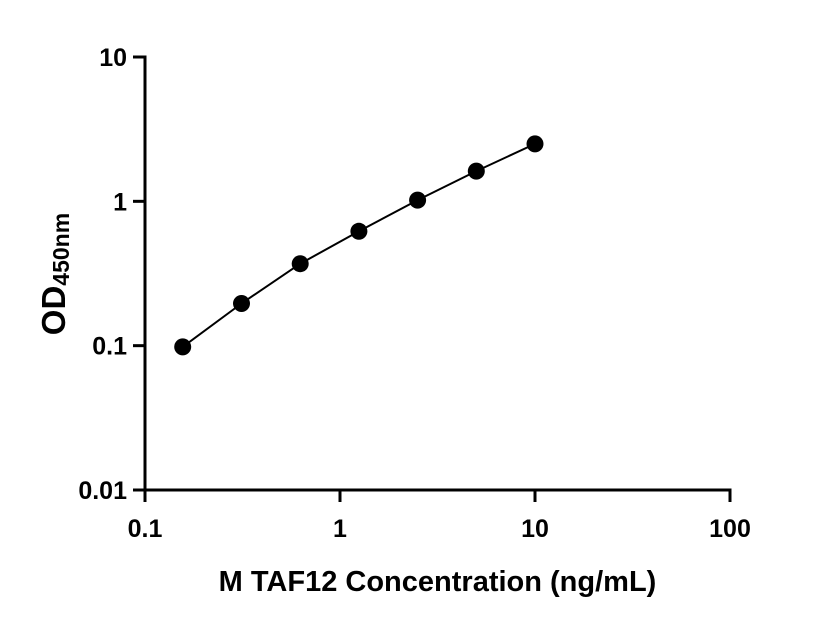 The image size is (816, 640). Describe the element at coordinates (113, 58) in the screenshot. I see `y-tick-label: 10` at that location.